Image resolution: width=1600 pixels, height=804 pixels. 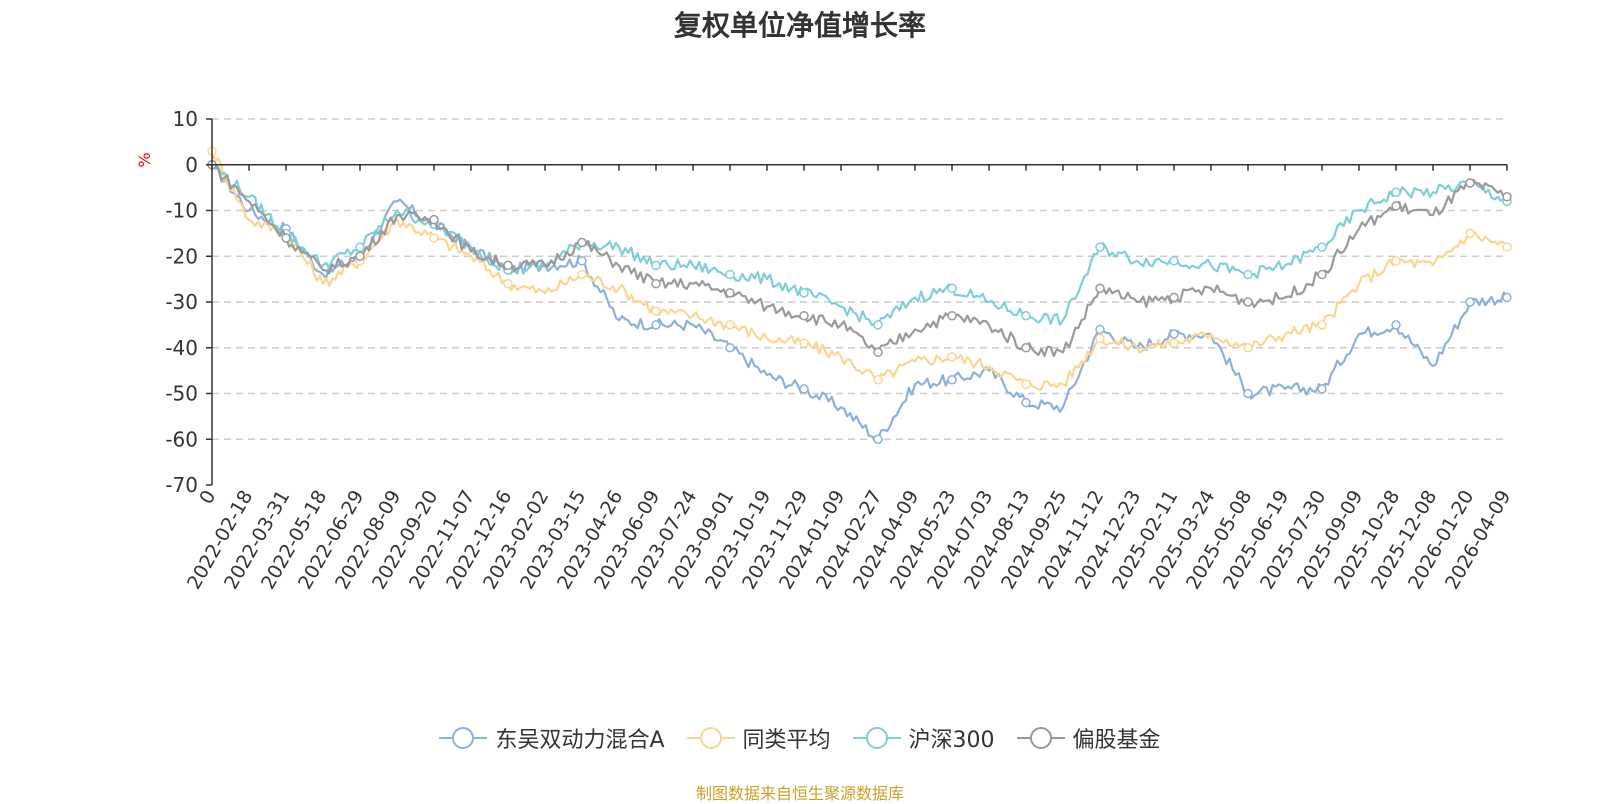 What do you see at coordinates (181, 348) in the screenshot?
I see `y-tick-label: -40` at bounding box center [181, 348].